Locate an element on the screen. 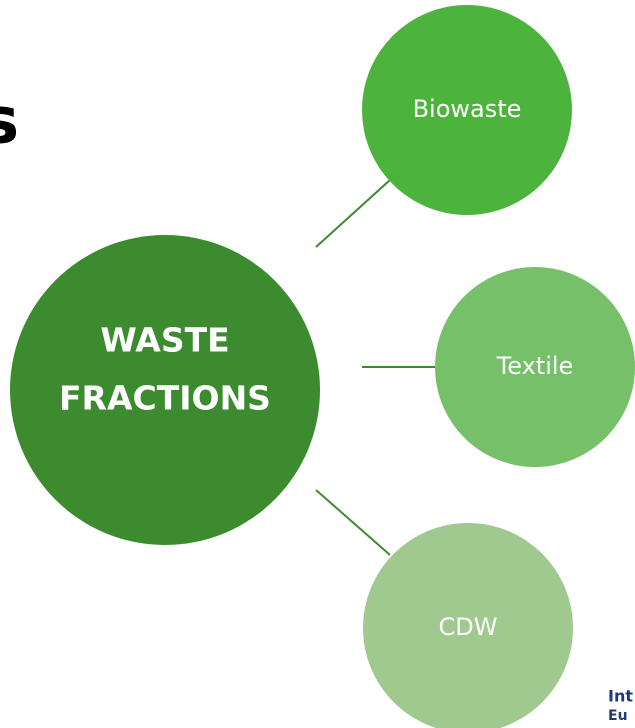 The width and height of the screenshot is (635, 728). center-label: FRACTIONS is located at coordinates (165, 398).